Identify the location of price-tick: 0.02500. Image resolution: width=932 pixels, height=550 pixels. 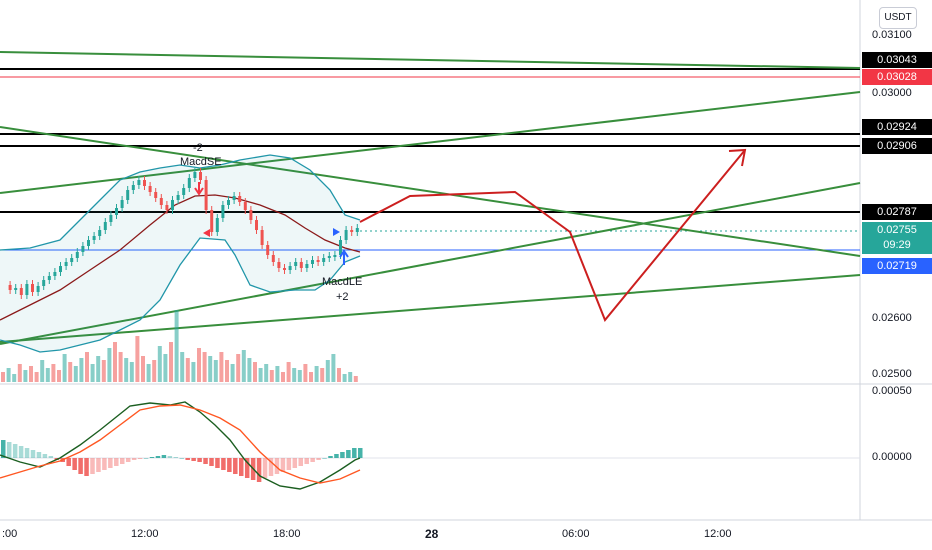
(892, 374).